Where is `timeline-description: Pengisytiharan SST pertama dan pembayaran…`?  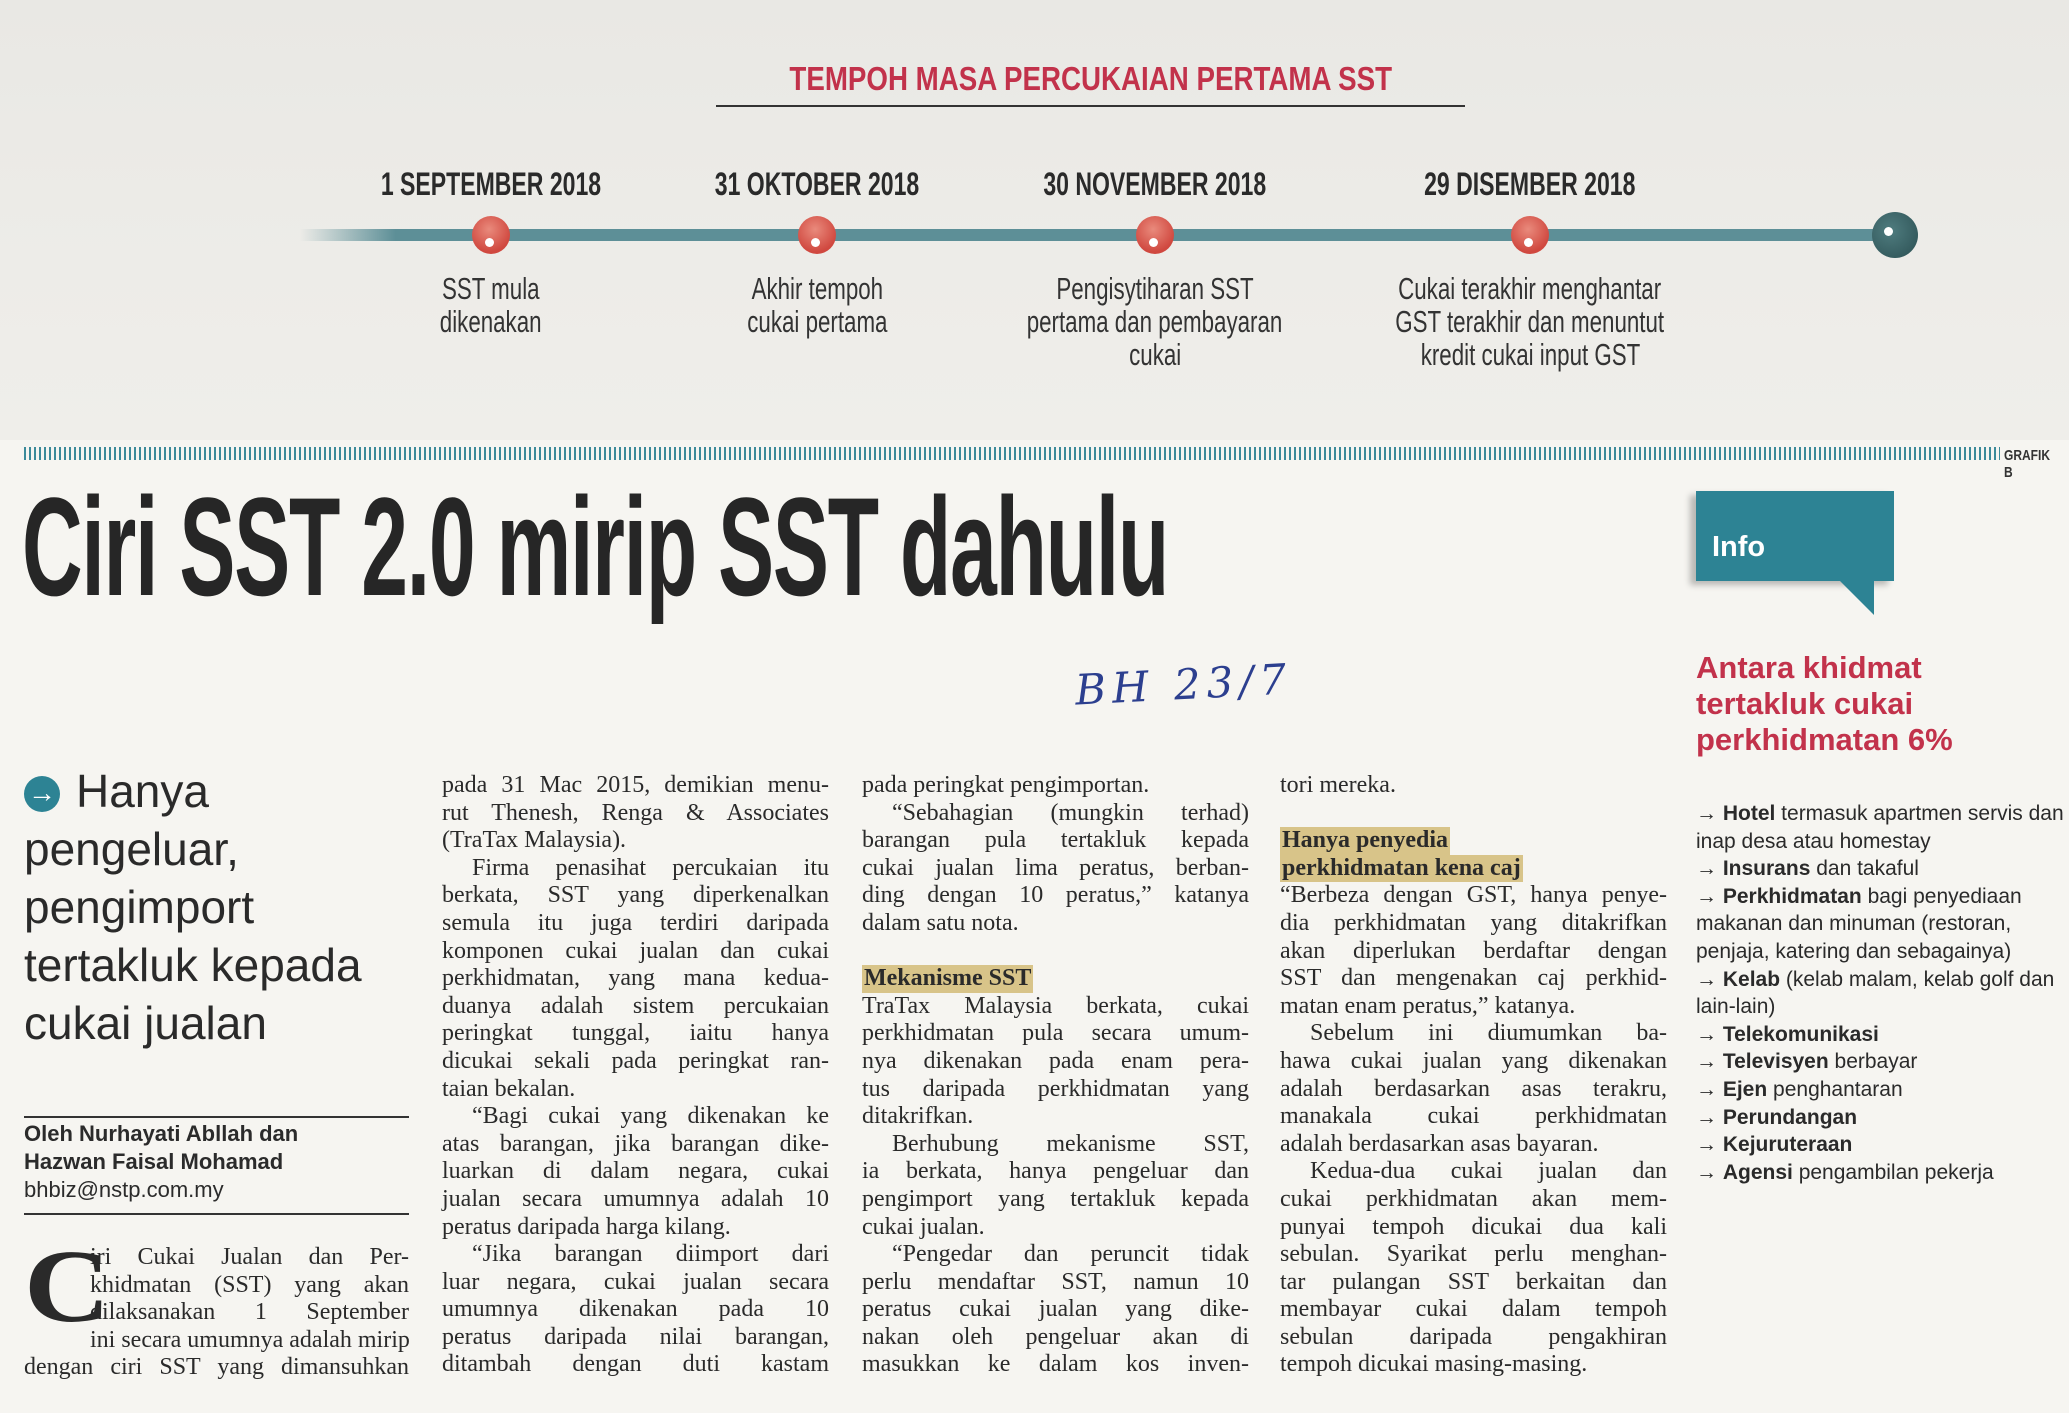
timeline-description: Pengisytiharan SST pertama dan pembayaran… is located at coordinates (1155, 321).